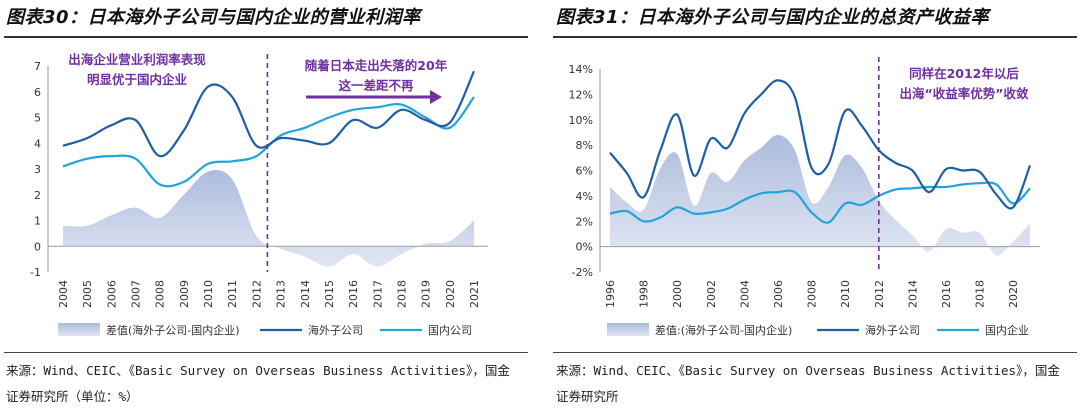 This screenshot has height=413, width=1080. Describe the element at coordinates (587, 396) in the screenshot. I see `source-right-line2: 证券研究所` at that location.